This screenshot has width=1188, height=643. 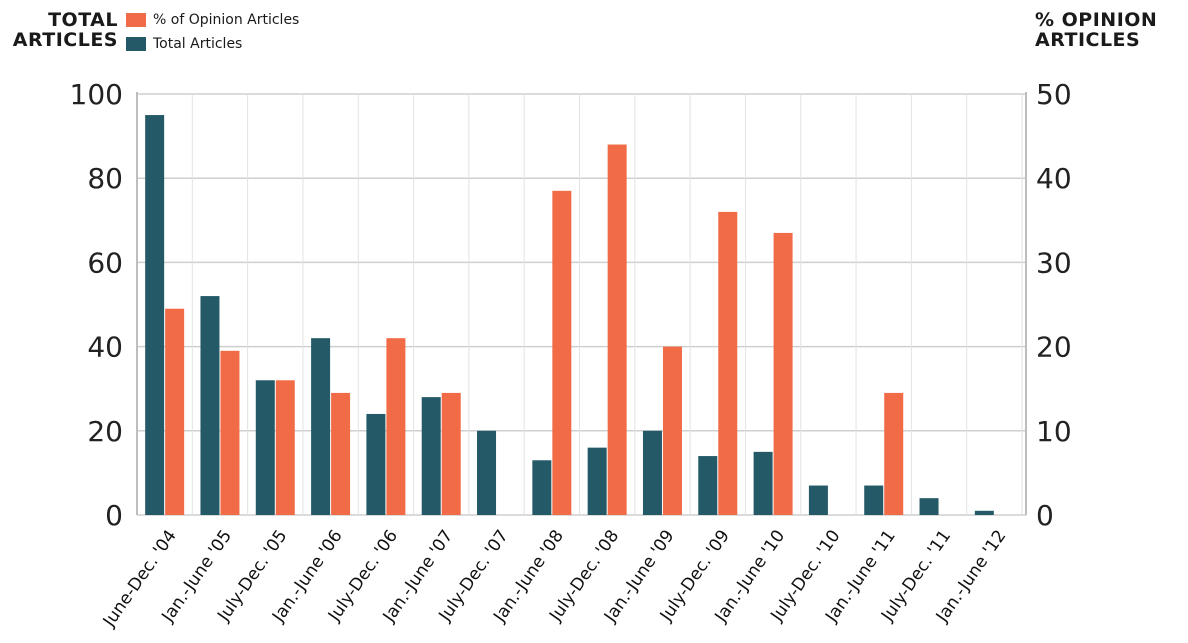 What do you see at coordinates (114, 515) in the screenshot?
I see `y-left-tick-label: 0` at bounding box center [114, 515].